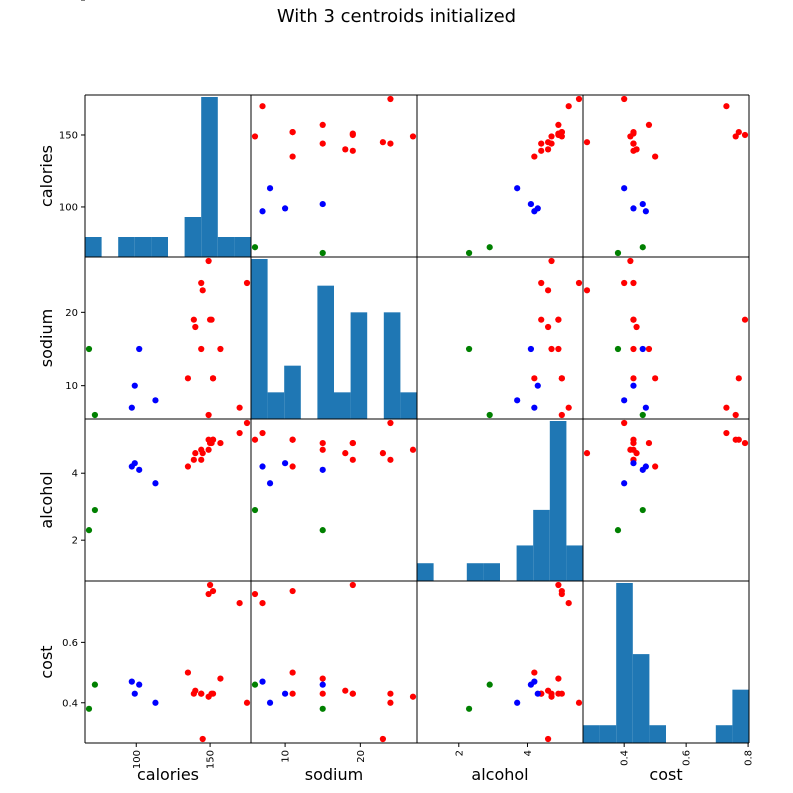  I want to click on x-axis-label: calories, so click(168, 774).